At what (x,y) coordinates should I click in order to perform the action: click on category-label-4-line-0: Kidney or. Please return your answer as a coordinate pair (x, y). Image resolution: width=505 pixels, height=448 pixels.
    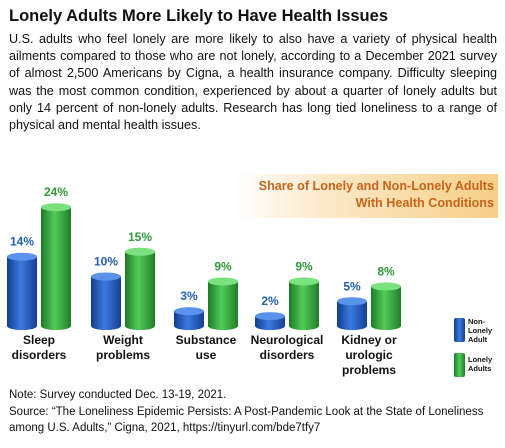
    Looking at the image, I should click on (369, 340).